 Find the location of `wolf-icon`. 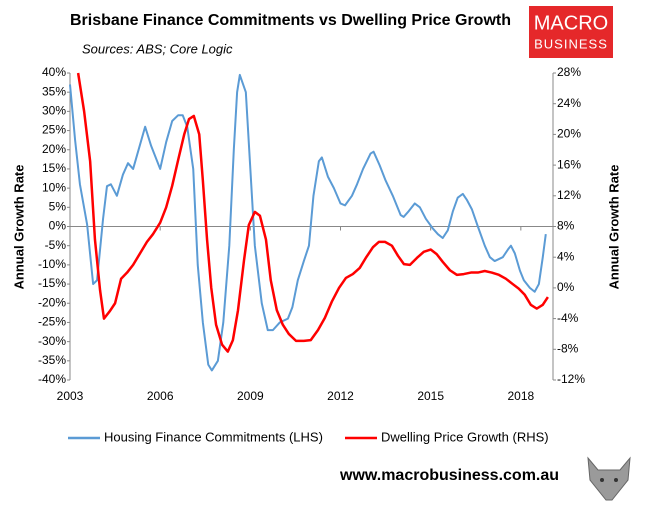

wolf-icon is located at coordinates (609, 478).